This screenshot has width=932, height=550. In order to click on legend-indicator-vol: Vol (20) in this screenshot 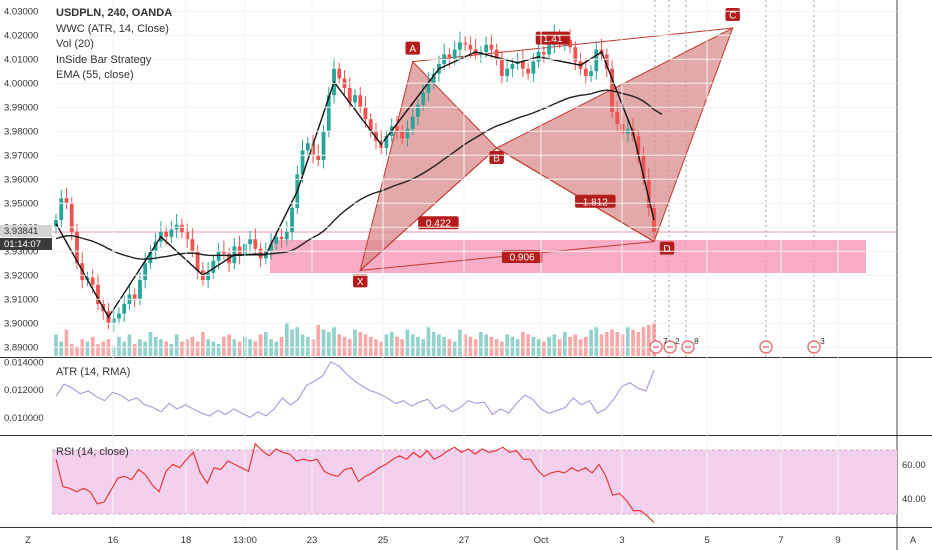, I will do `click(75, 44)`.